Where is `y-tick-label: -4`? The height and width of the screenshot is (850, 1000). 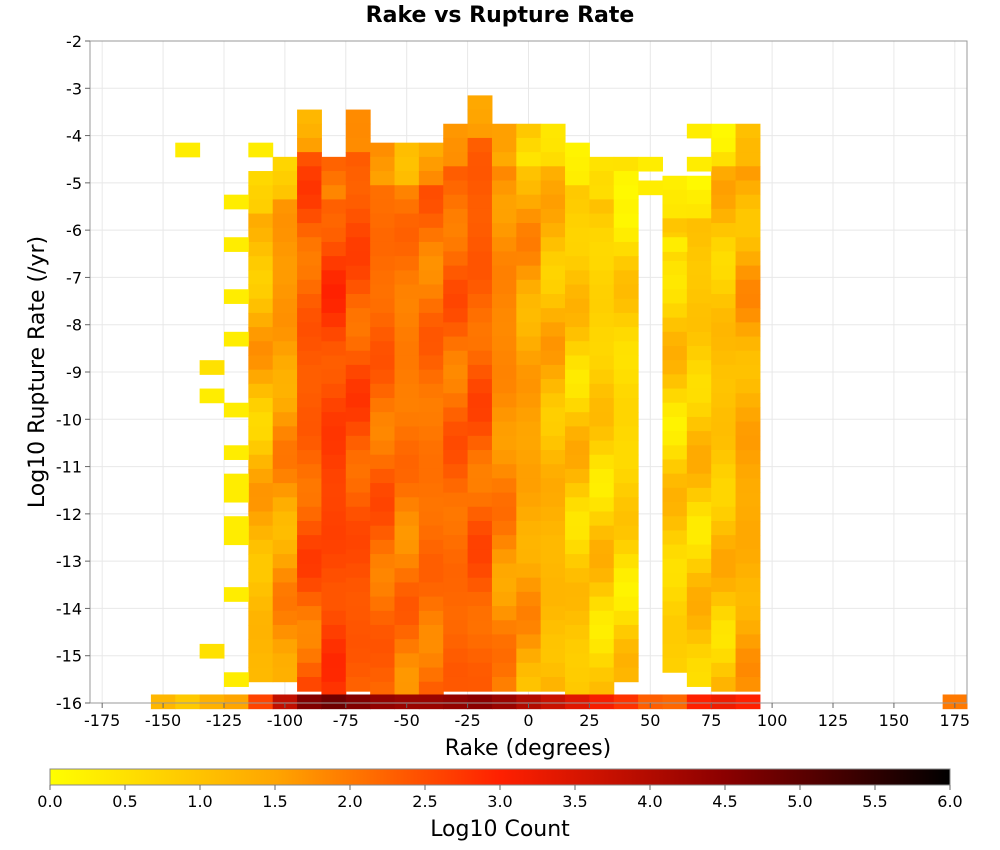
y-tick-label: -4 is located at coordinates (74, 136).